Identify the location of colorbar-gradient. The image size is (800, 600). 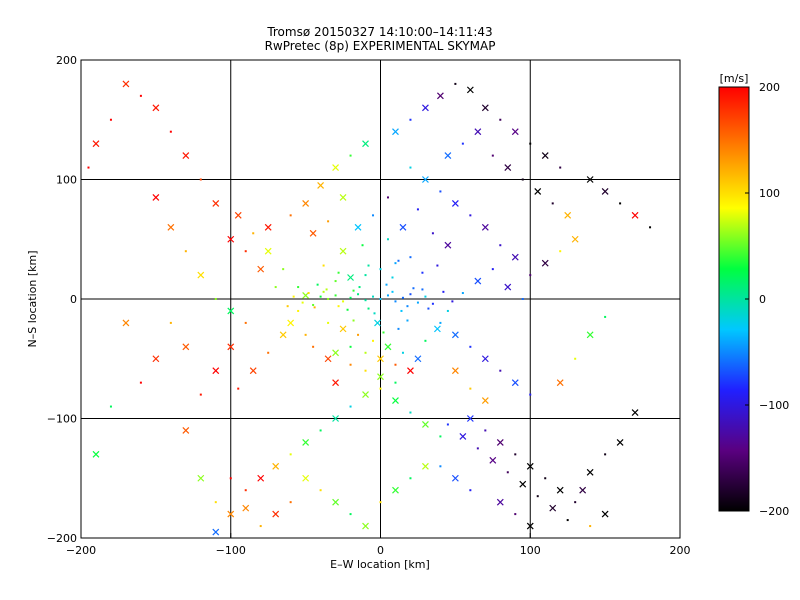
(734, 299).